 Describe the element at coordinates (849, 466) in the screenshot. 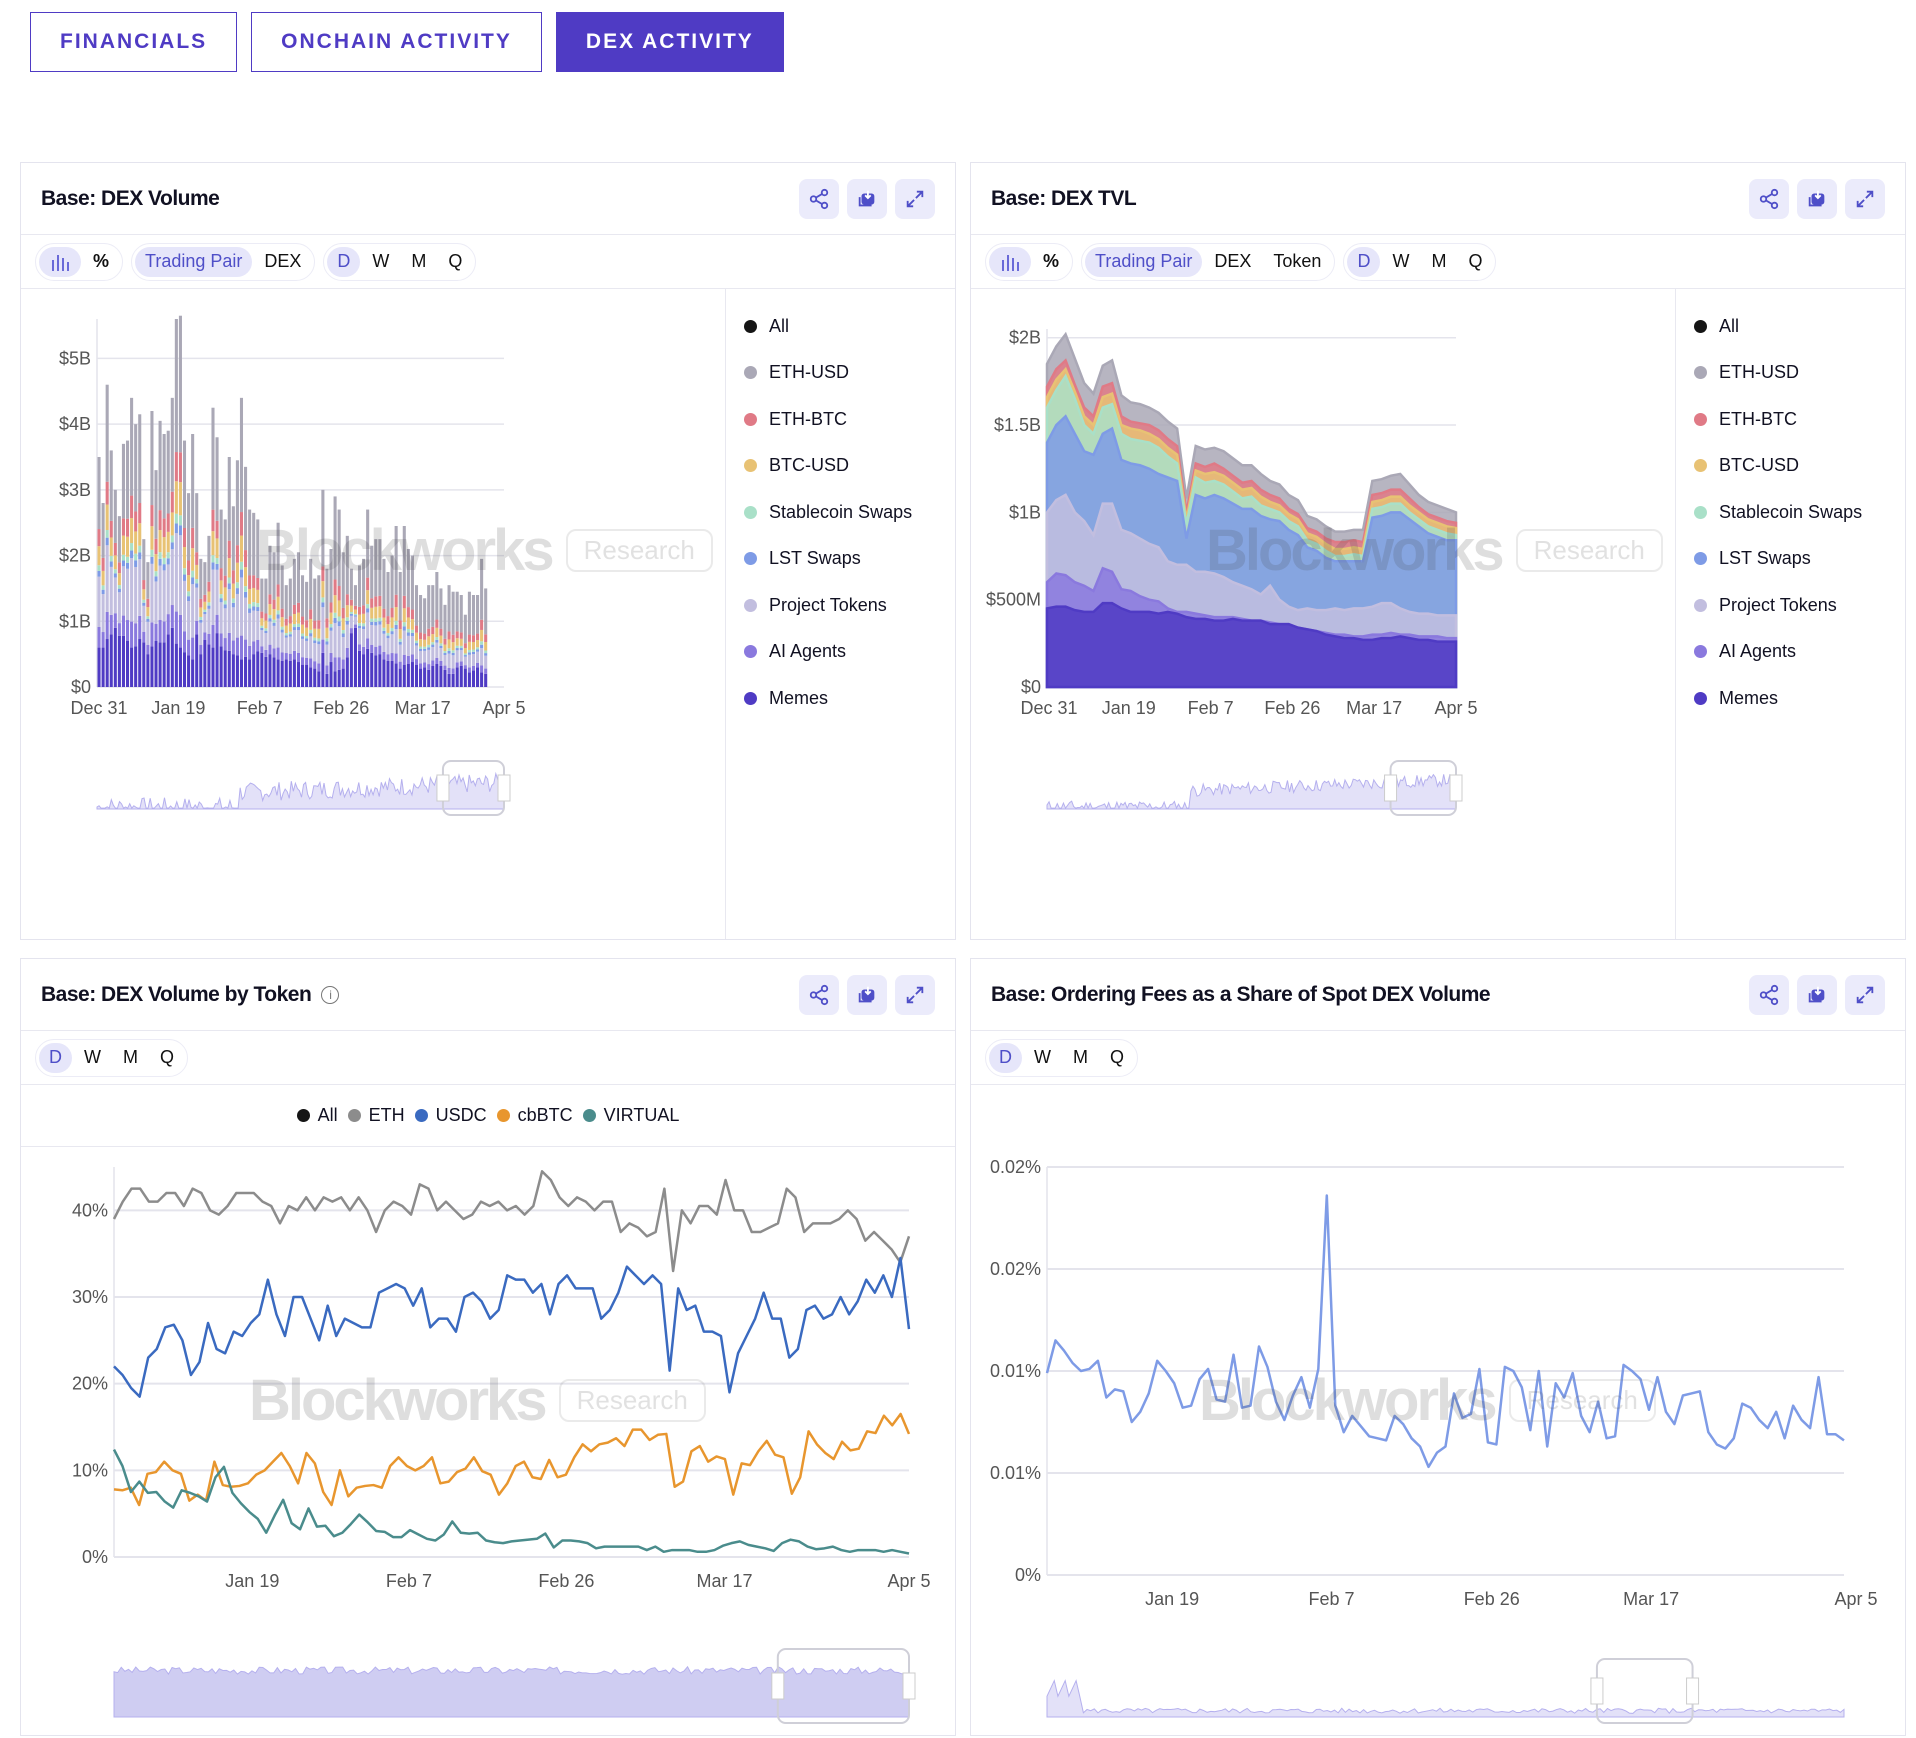

I see `legend-item: BTC-USD` at that location.